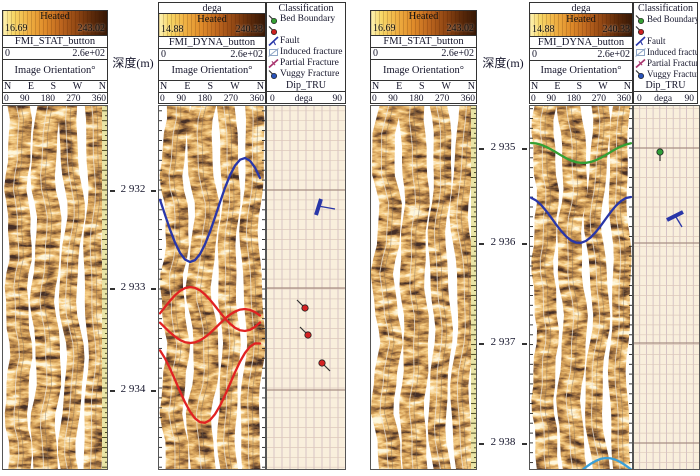 Image resolution: width=700 pixels, height=476 pixels. What do you see at coordinates (503, 442) in the screenshot?
I see `depth-label: 2 938` at bounding box center [503, 442].